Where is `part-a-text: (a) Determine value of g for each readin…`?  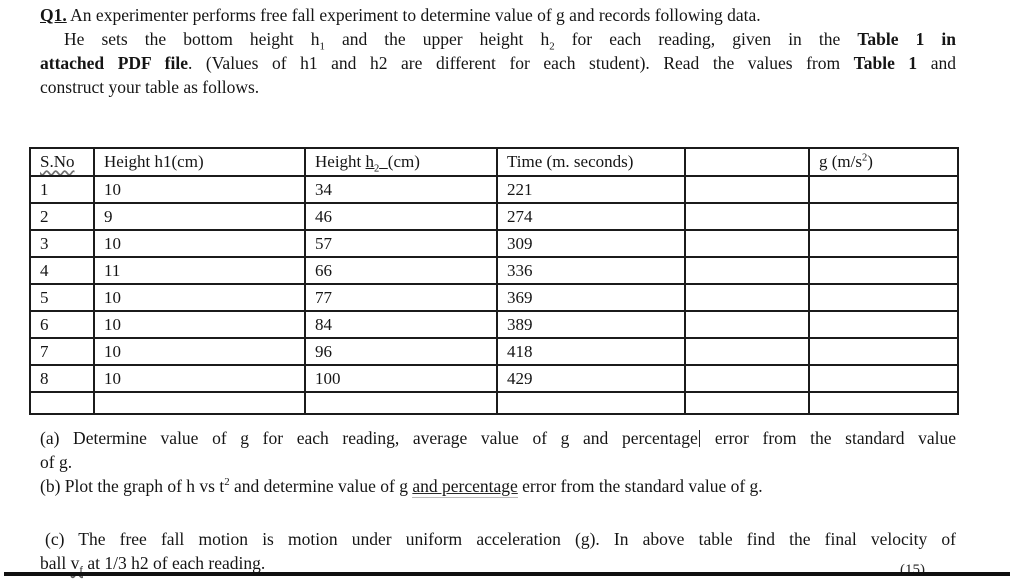 part-a-text: (a) Determine value of g for each readin… is located at coordinates (369, 438).